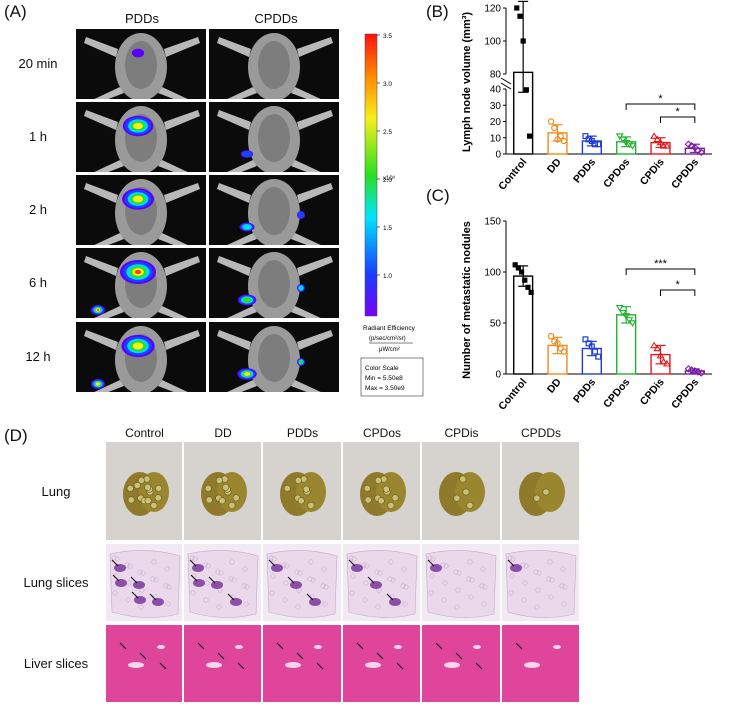 This screenshot has height=710, width=733. Describe the element at coordinates (38, 63) in the screenshot. I see `timepoint-label: 20 min` at that location.